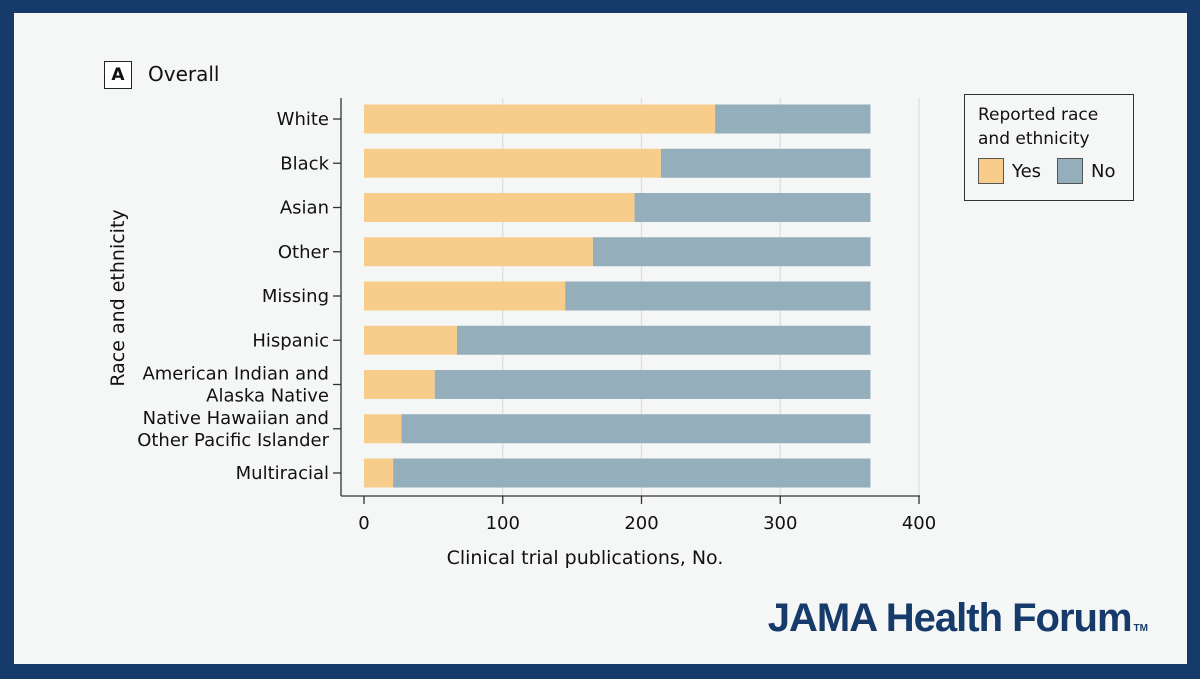 Image resolution: width=1200 pixels, height=679 pixels. I want to click on brand-logo: JAMA Health Forum TM, so click(958, 618).